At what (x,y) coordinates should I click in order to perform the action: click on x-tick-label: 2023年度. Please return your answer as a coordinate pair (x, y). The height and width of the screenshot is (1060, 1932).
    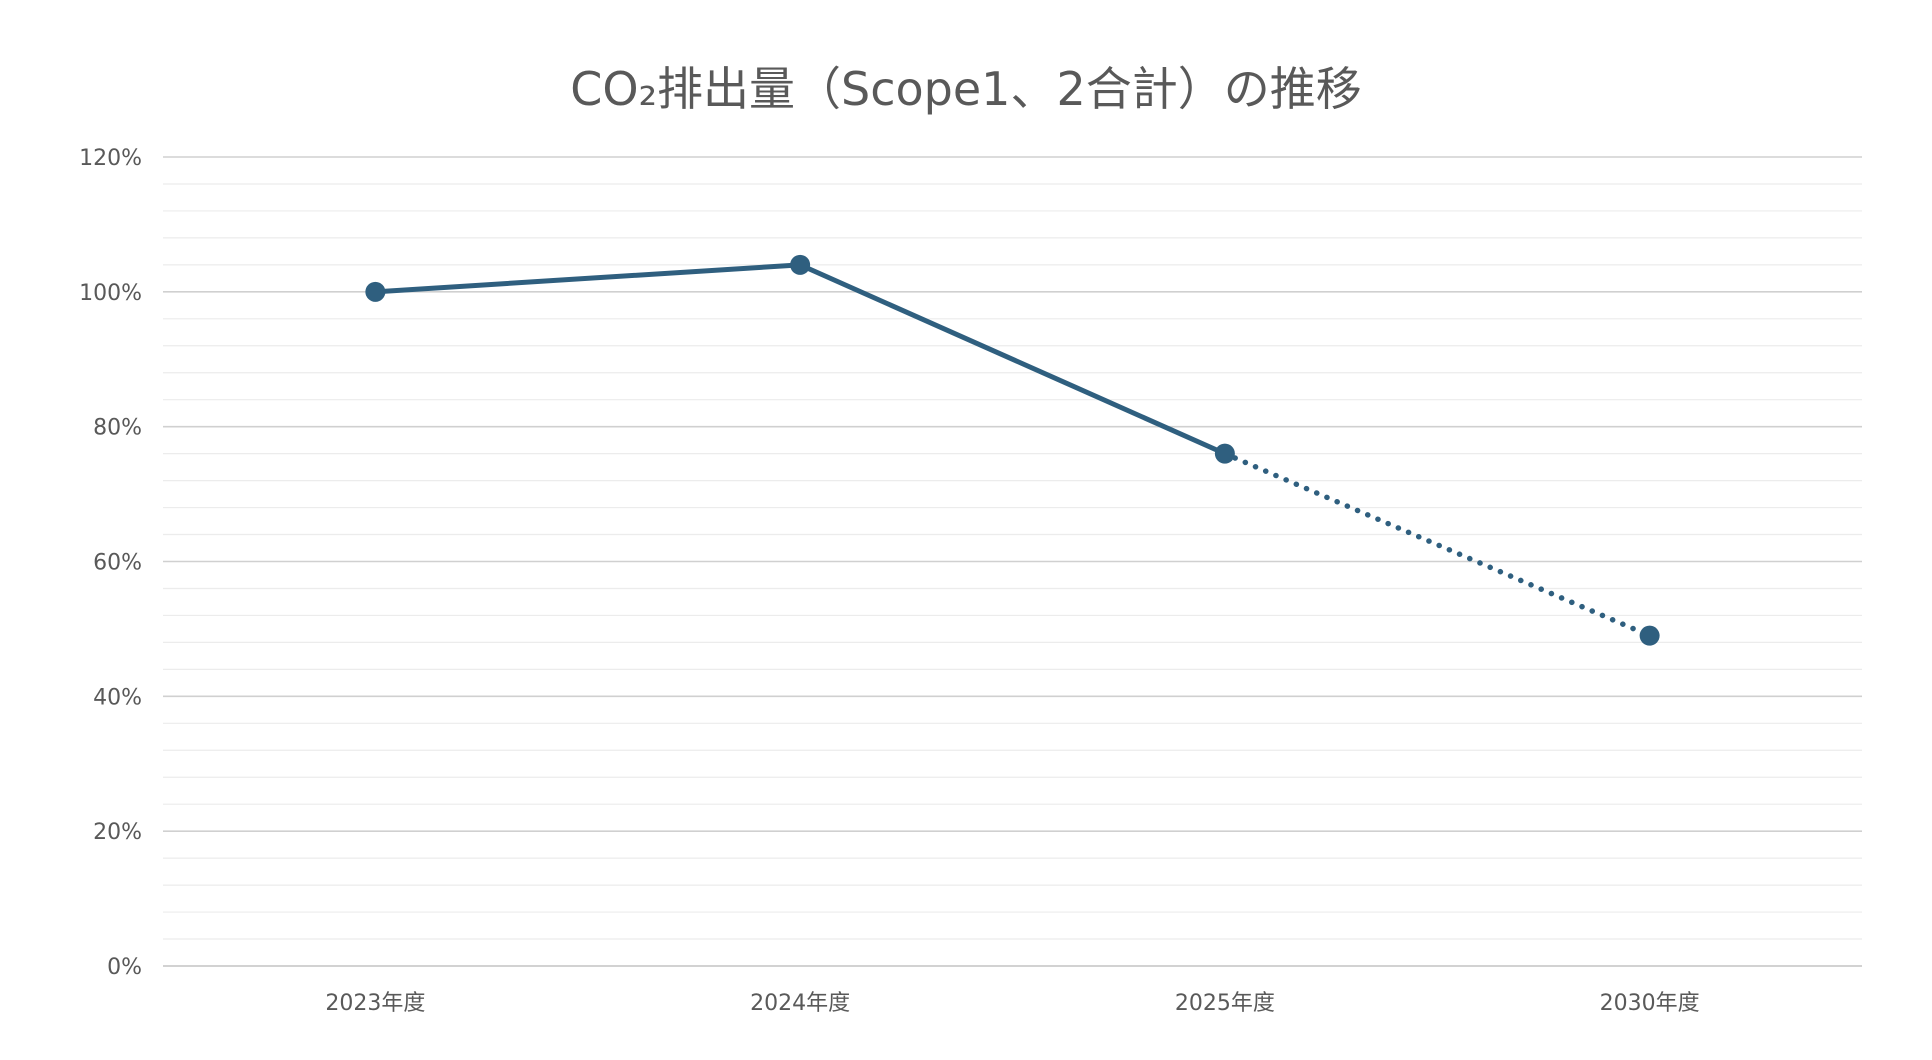
    Looking at the image, I should click on (375, 1003).